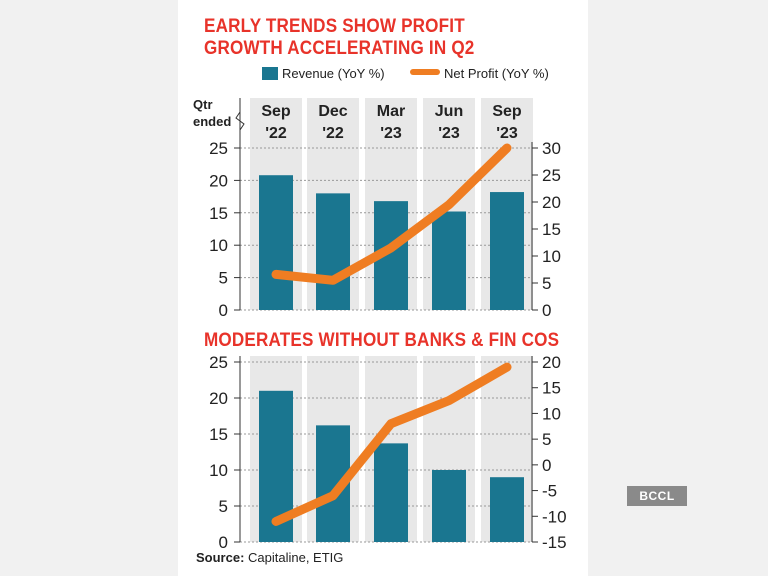 The height and width of the screenshot is (576, 768). I want to click on chart1-right-tick-label: 10, so click(551, 256).